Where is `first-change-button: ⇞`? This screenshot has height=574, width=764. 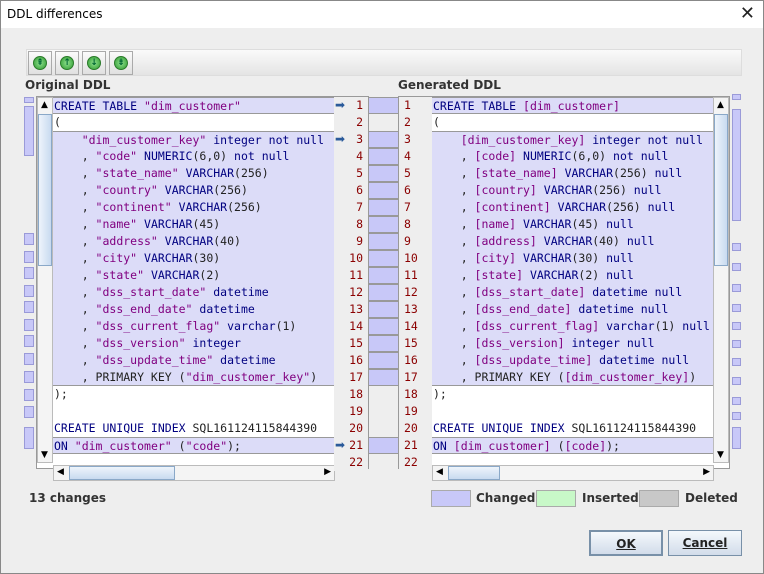
first-change-button: ⇞ is located at coordinates (40, 63).